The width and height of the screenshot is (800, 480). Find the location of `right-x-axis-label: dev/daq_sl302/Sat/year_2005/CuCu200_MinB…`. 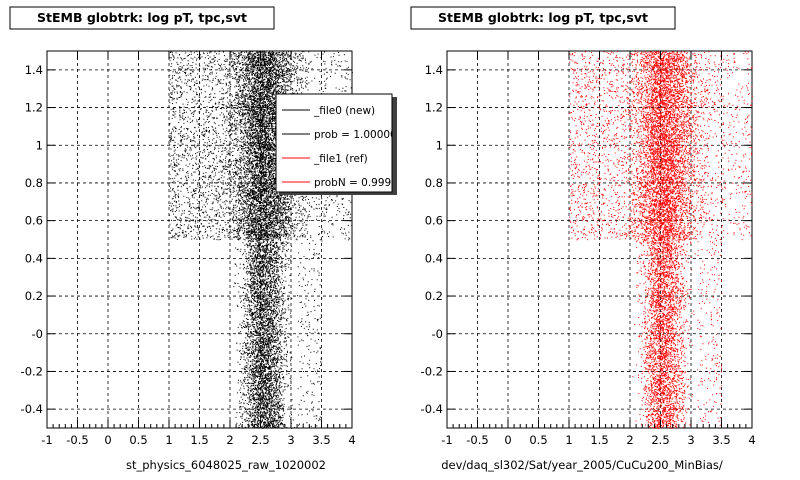

right-x-axis-label: dev/daq_sl302/Sat/year_2005/CuCu200_MinB… is located at coordinates (582, 465).